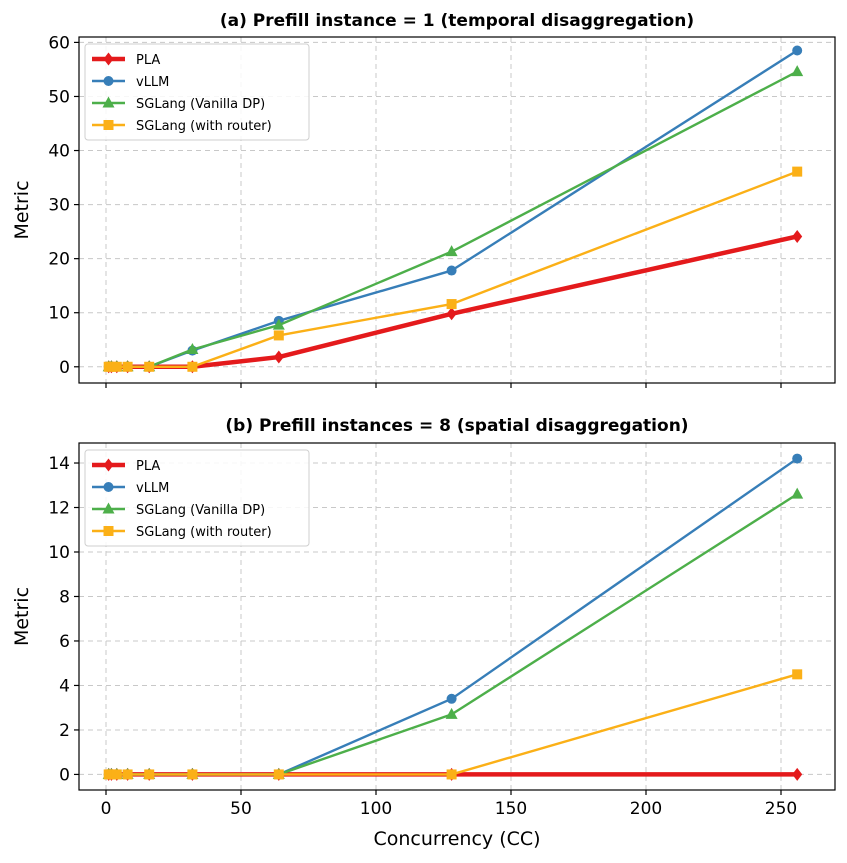 This screenshot has height=863, width=847. I want to click on series-sglang-with-router, so click(453, 724).